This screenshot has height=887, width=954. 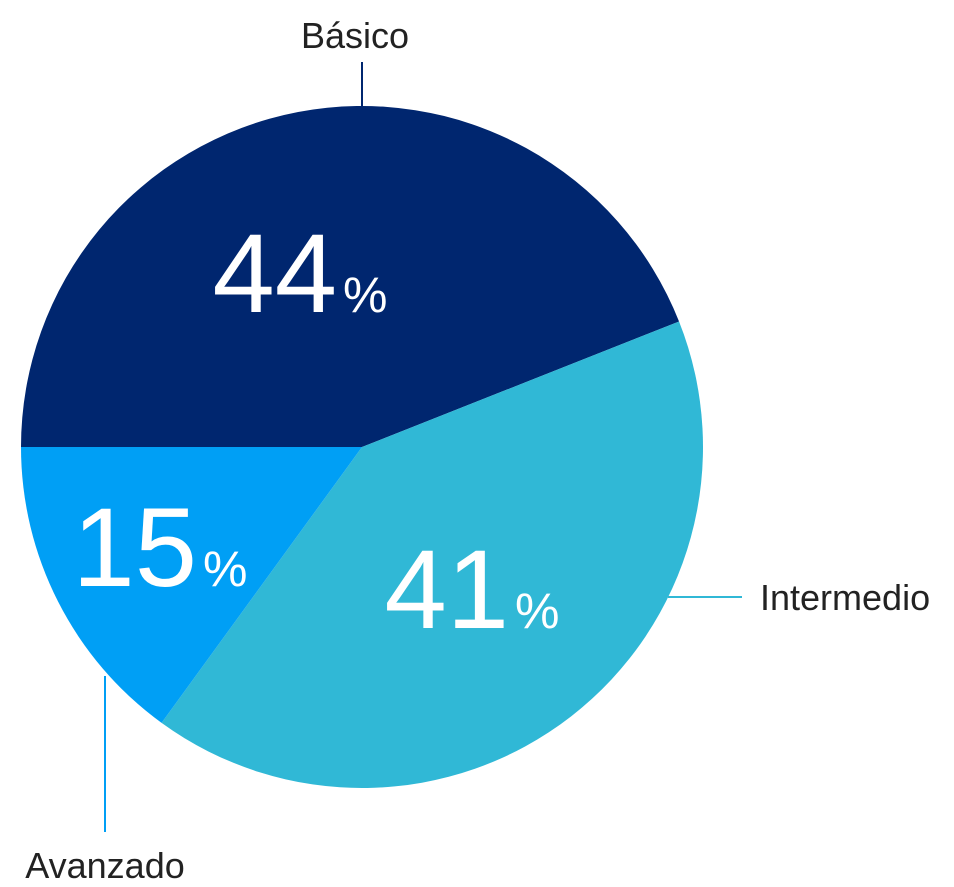 I want to click on value-label: 41%, so click(x=471, y=589).